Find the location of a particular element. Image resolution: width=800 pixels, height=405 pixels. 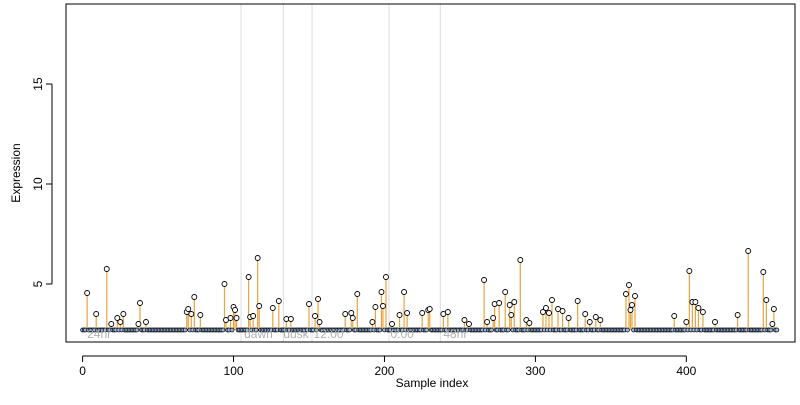

x-tick-label: 400 is located at coordinates (686, 371).